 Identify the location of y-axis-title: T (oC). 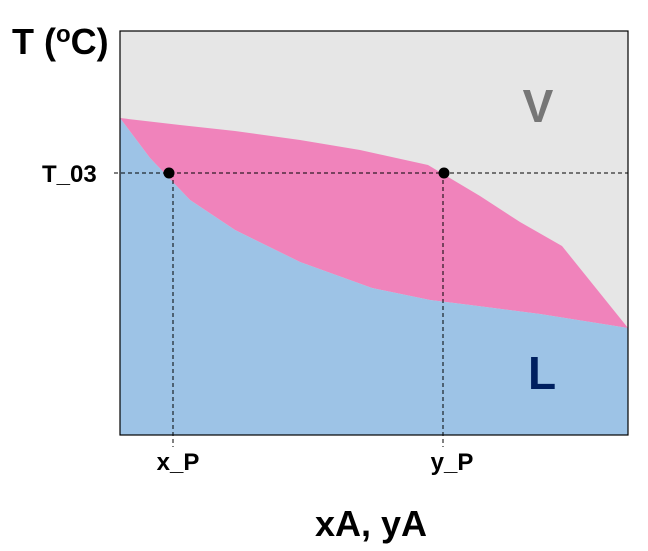
(60, 41).